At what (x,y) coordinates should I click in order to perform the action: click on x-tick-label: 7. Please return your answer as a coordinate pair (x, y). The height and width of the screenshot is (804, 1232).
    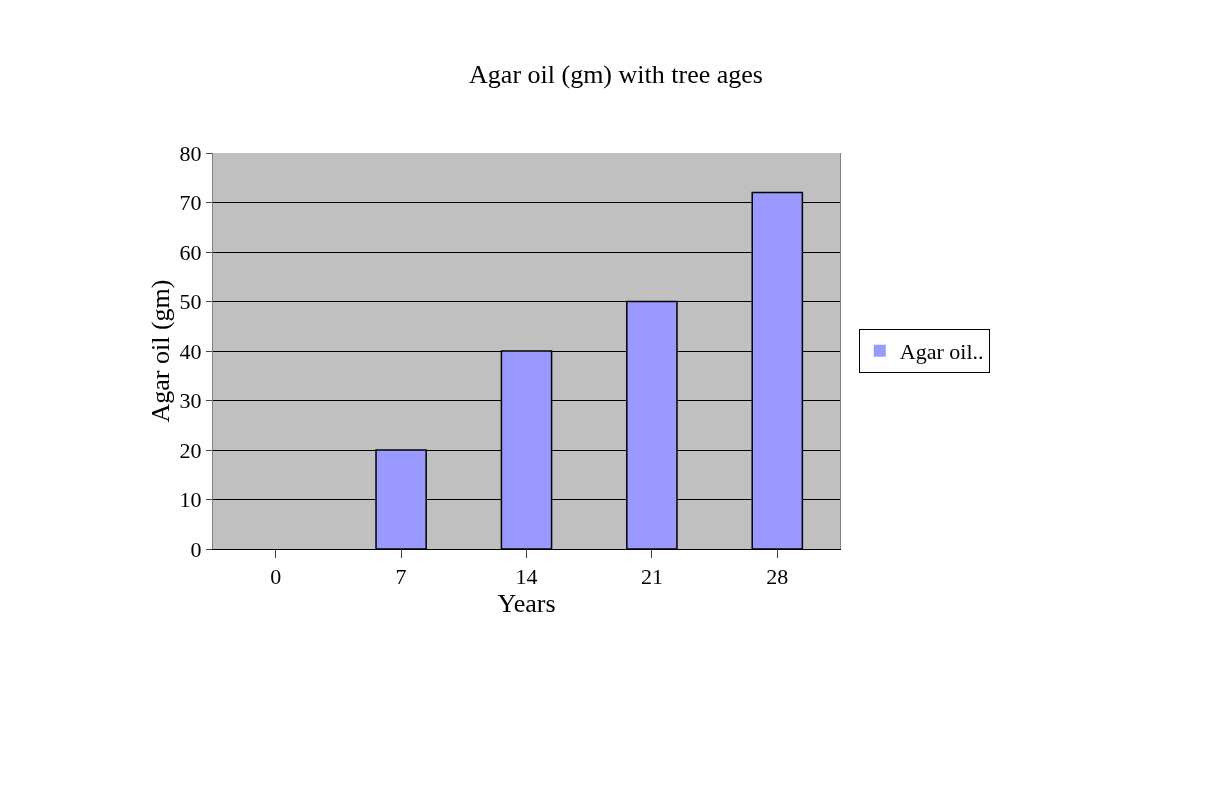
    Looking at the image, I should click on (401, 577).